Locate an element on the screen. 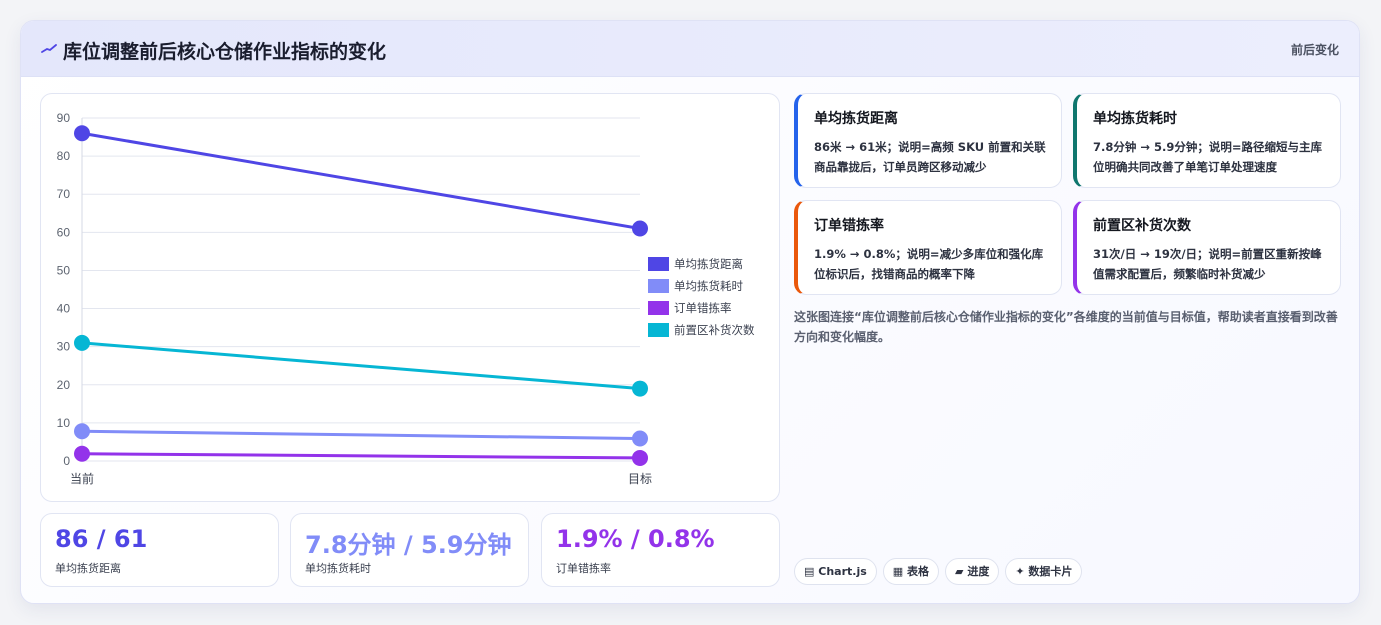 The height and width of the screenshot is (625, 1381). y-tick-label: 0 is located at coordinates (66, 461).